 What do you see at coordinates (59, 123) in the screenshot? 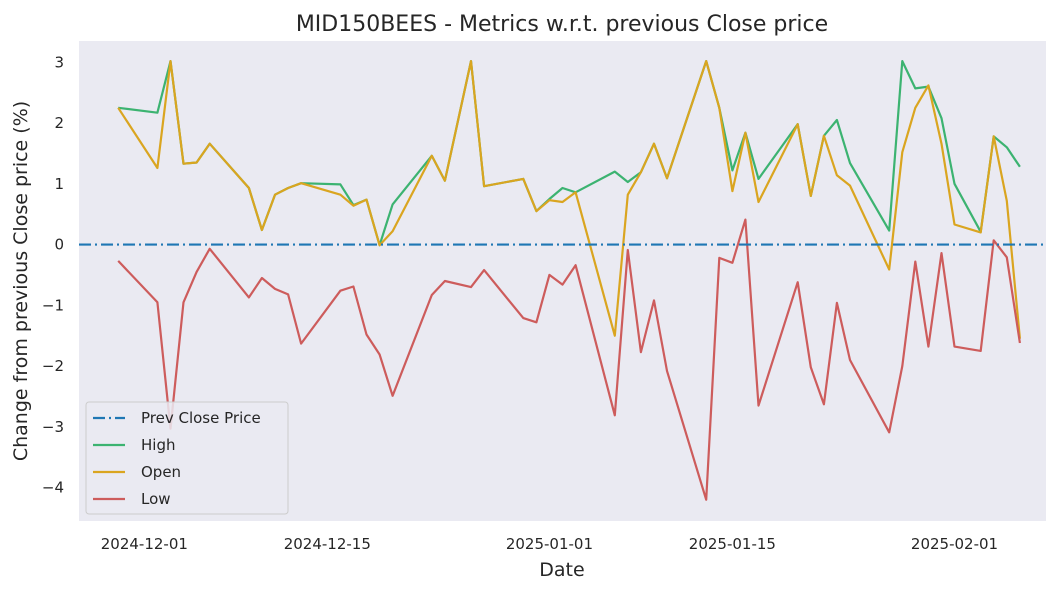
I see `y-tick-label: 2` at bounding box center [59, 123].